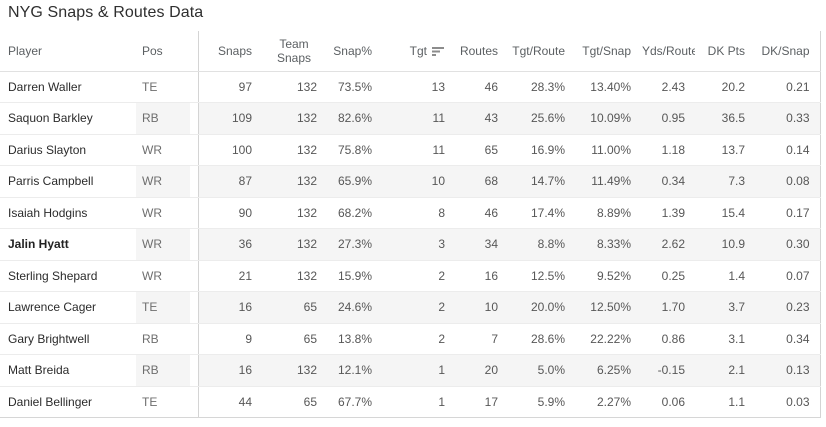 The image size is (826, 427). What do you see at coordinates (481, 276) in the screenshot?
I see `routes-cell: 16` at bounding box center [481, 276].